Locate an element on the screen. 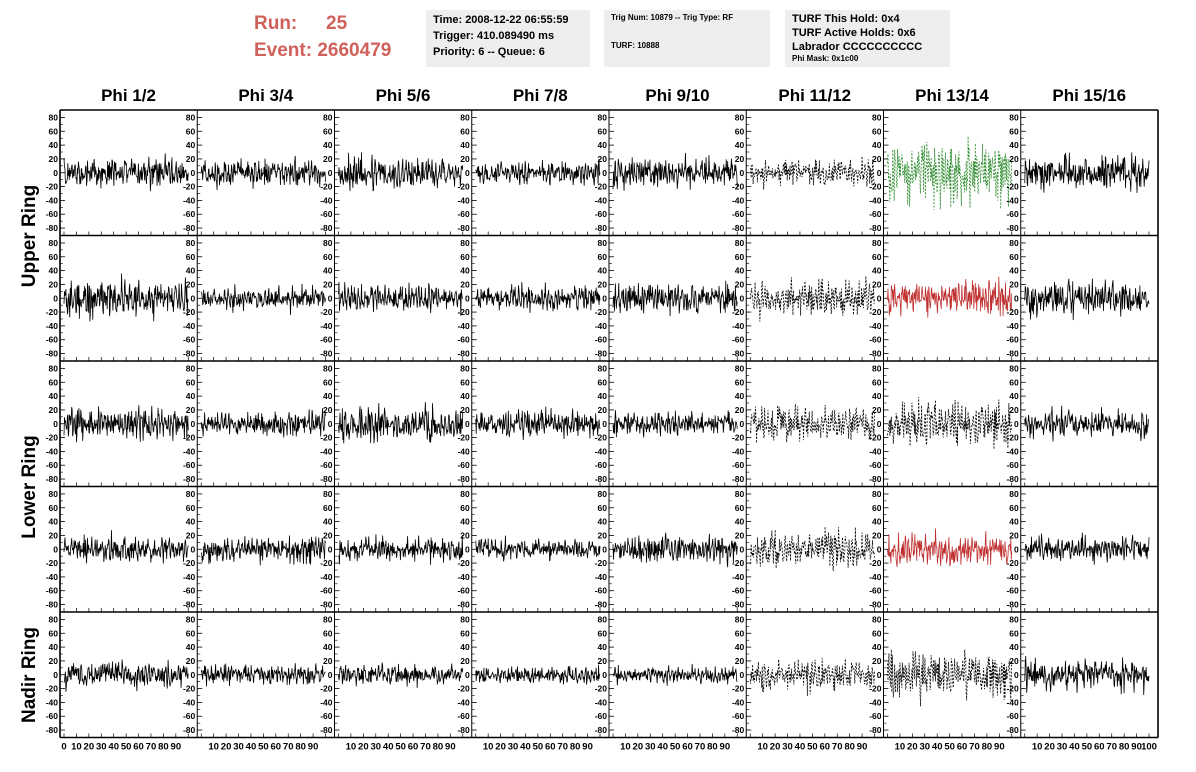  column-header: Phi 1/2 is located at coordinates (128, 95).